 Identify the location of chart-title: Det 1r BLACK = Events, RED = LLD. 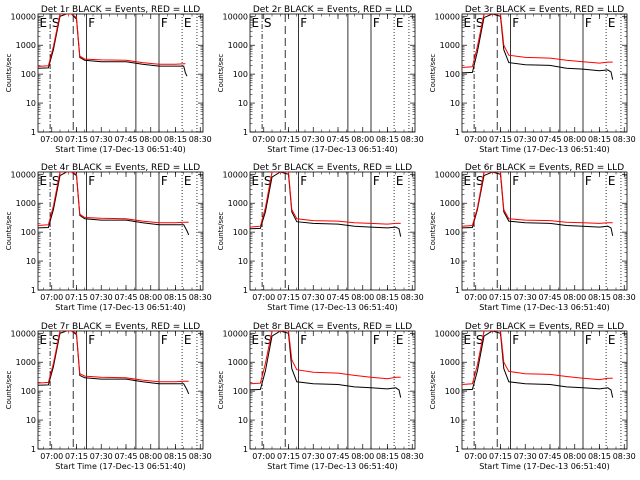
(120, 10).